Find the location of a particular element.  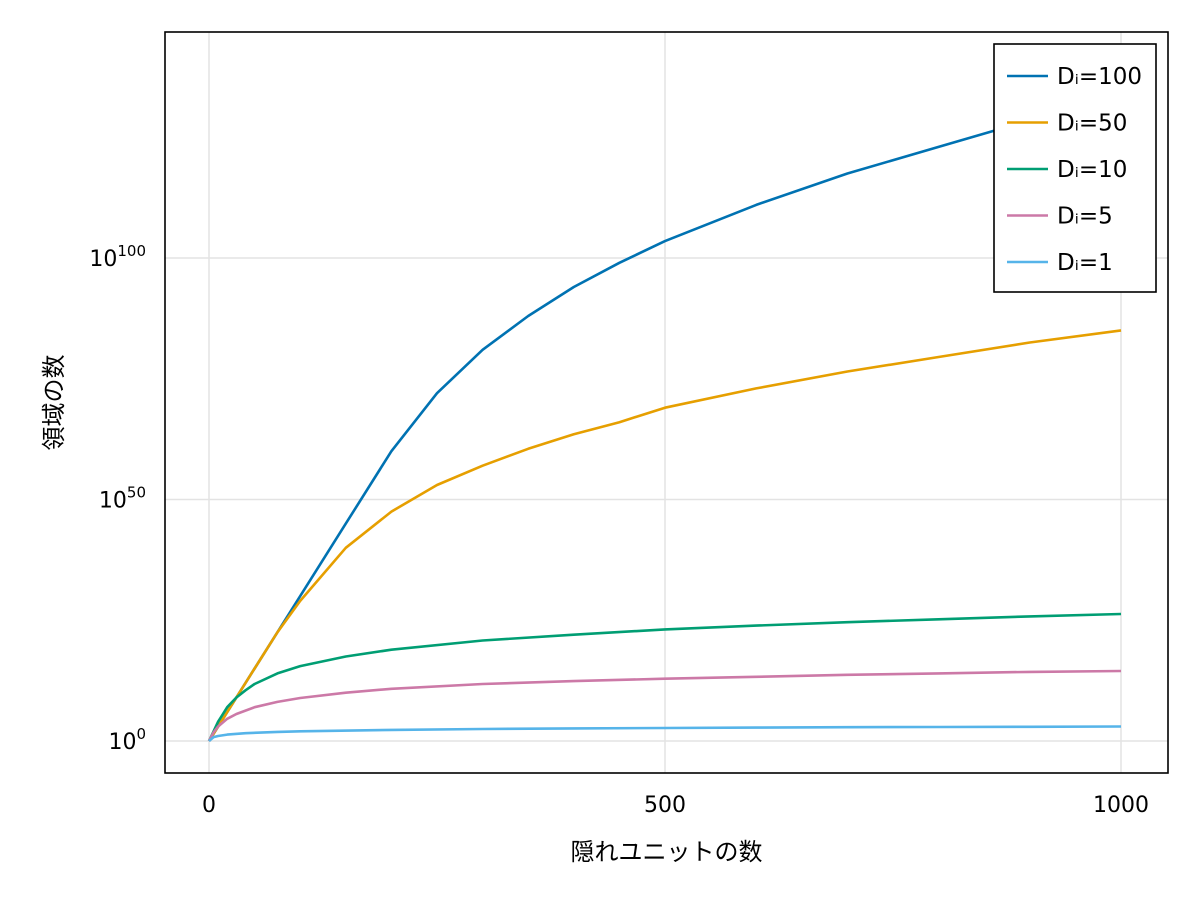

y-tick-label: 100 is located at coordinates (127, 740).